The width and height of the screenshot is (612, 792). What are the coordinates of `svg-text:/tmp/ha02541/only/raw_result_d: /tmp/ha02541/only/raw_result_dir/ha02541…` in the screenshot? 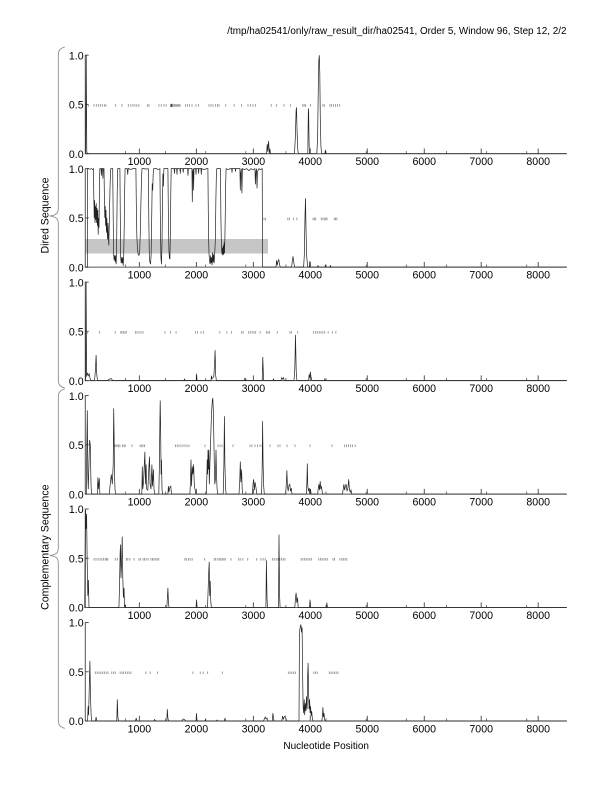 It's located at (396, 31).